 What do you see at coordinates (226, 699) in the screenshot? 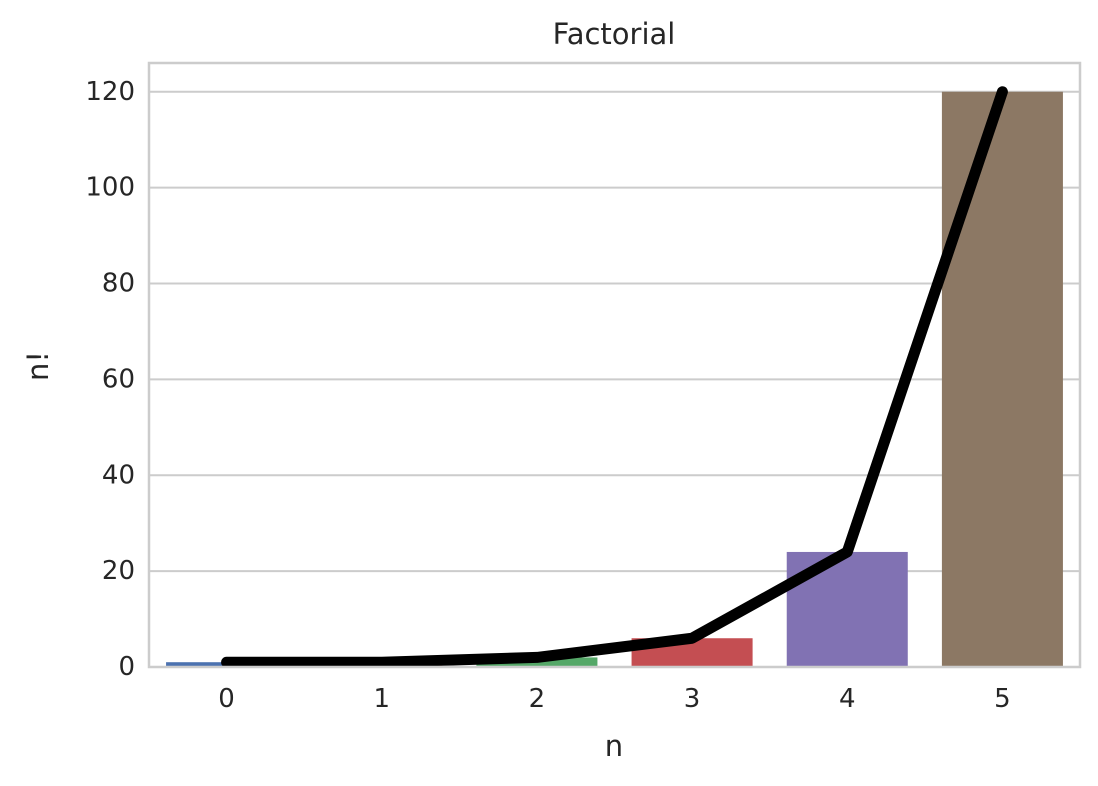
I see `x-tick-label: 0` at bounding box center [226, 699].